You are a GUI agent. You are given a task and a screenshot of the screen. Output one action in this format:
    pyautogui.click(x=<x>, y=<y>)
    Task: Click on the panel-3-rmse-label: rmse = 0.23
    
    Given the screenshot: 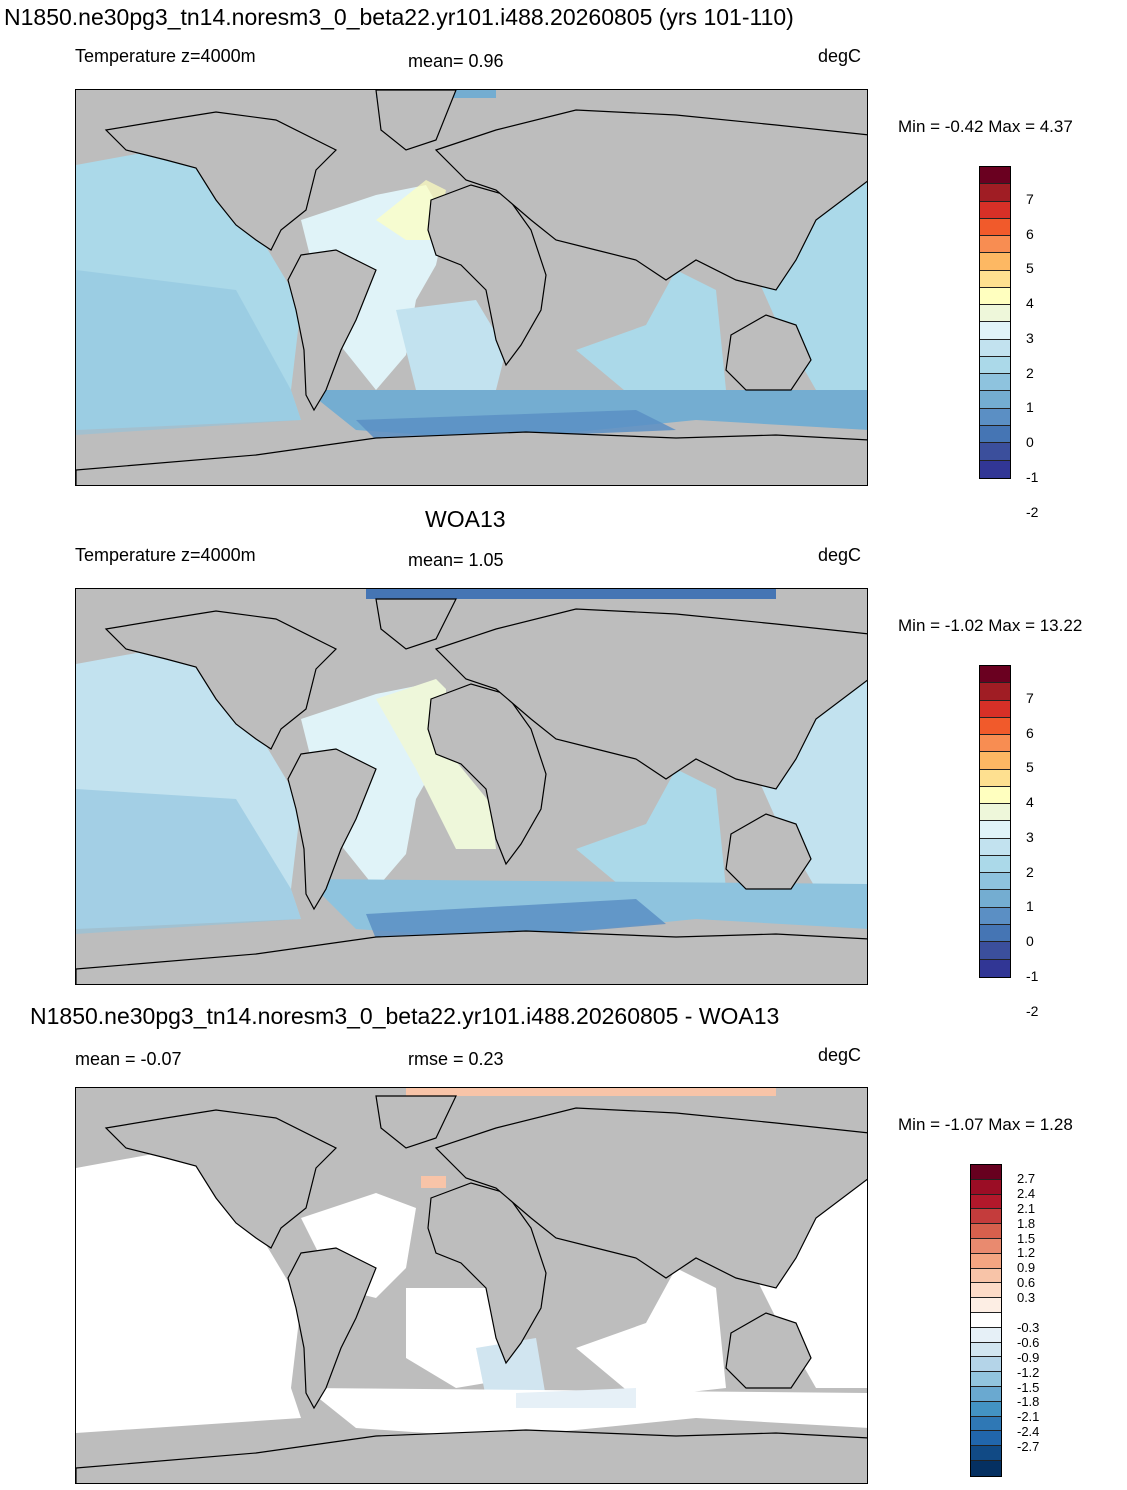 What is the action you would take?
    pyautogui.click(x=456, y=1059)
    